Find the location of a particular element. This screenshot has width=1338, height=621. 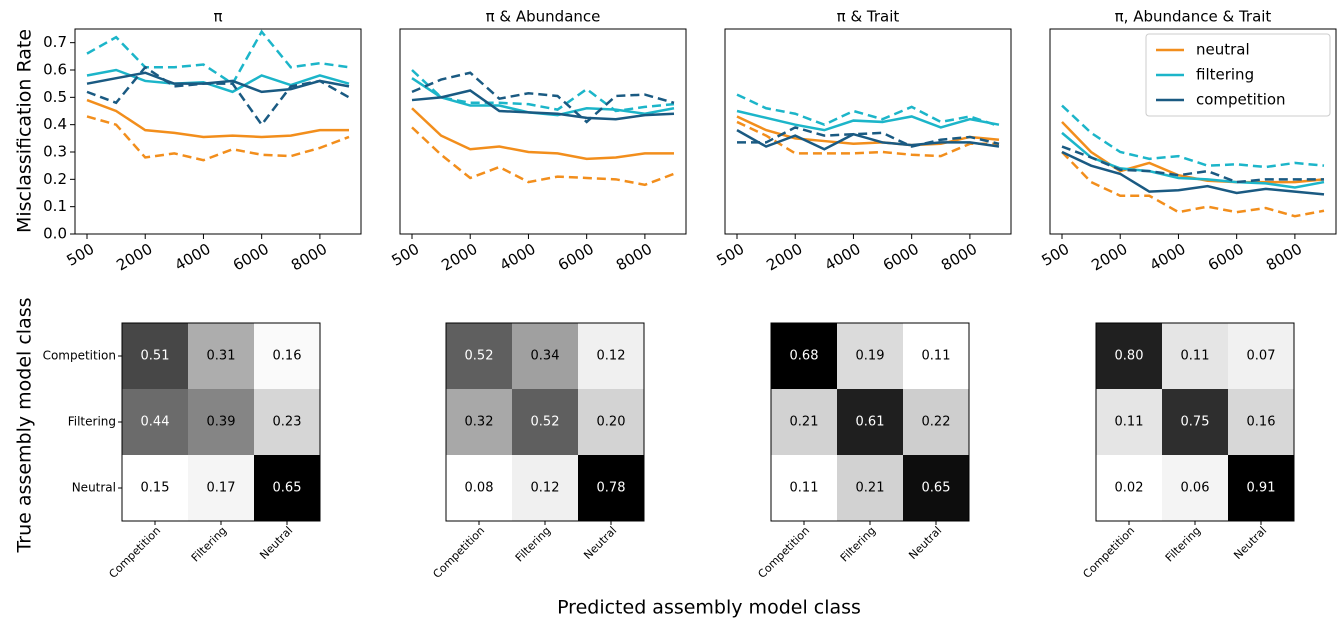

y-tick-label: 0.1 is located at coordinates (55, 206).